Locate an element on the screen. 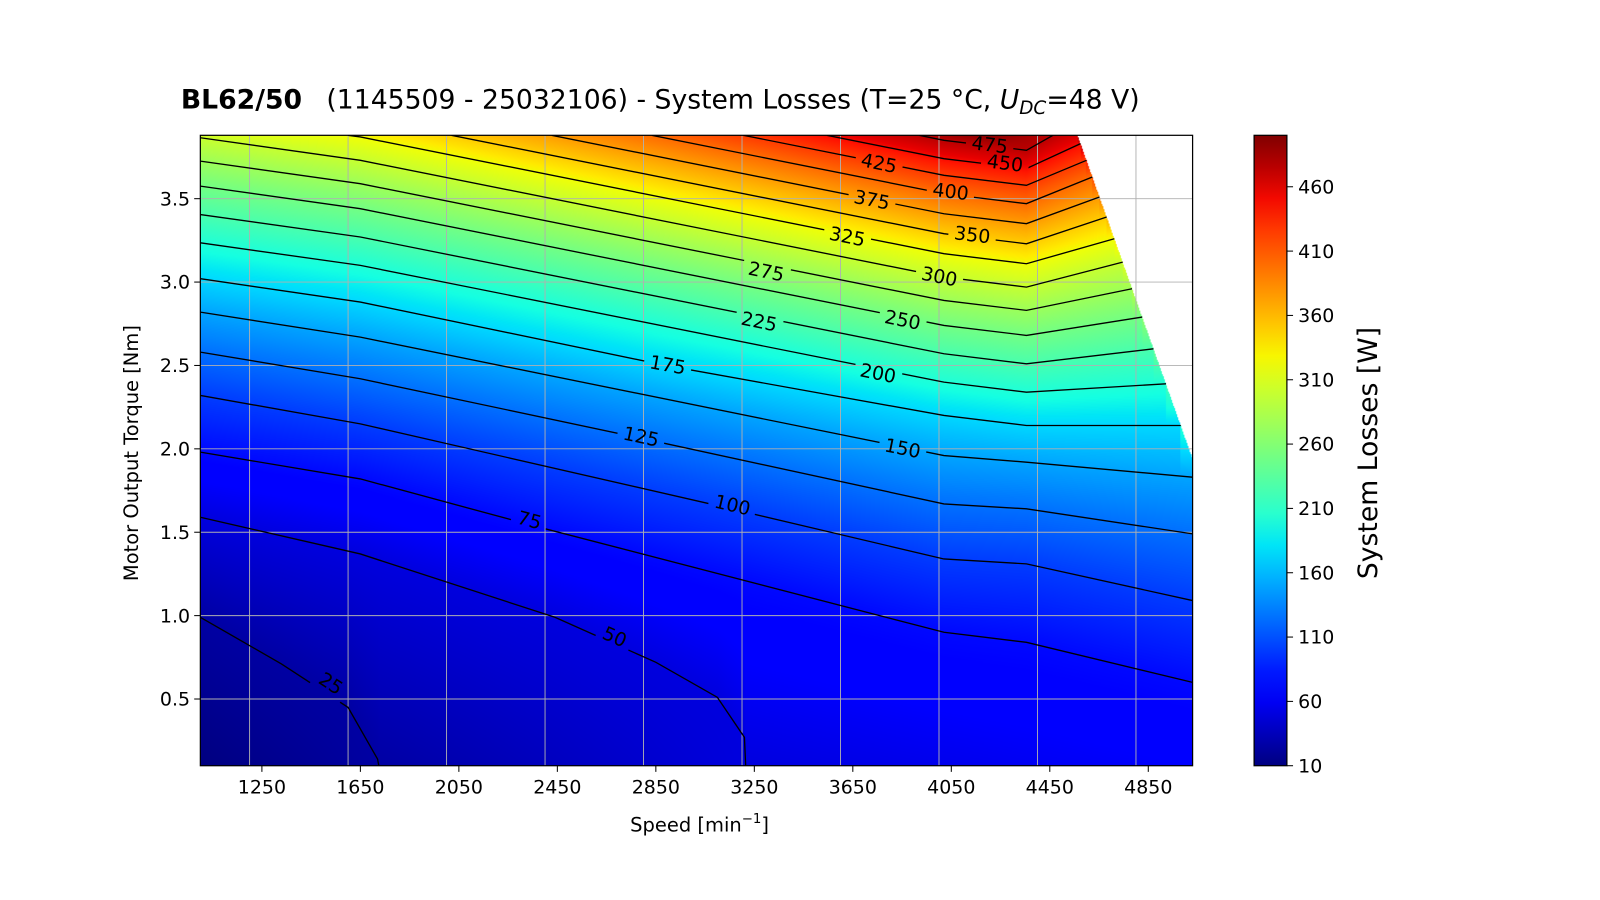  colorbar-gradient is located at coordinates (1270, 450).